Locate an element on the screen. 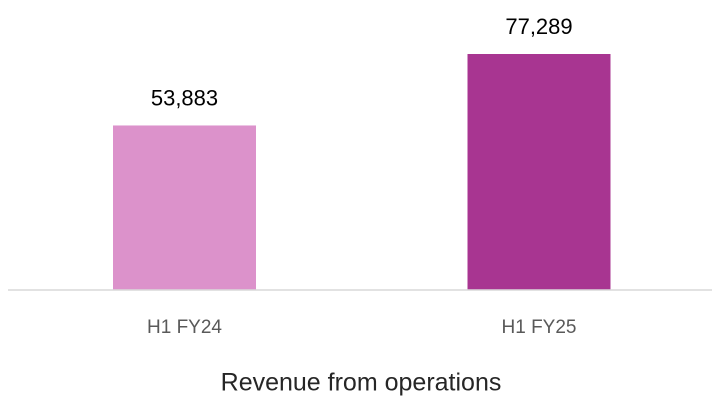 The image size is (720, 413). x-tick-label: H1 FY25 is located at coordinates (539, 327).